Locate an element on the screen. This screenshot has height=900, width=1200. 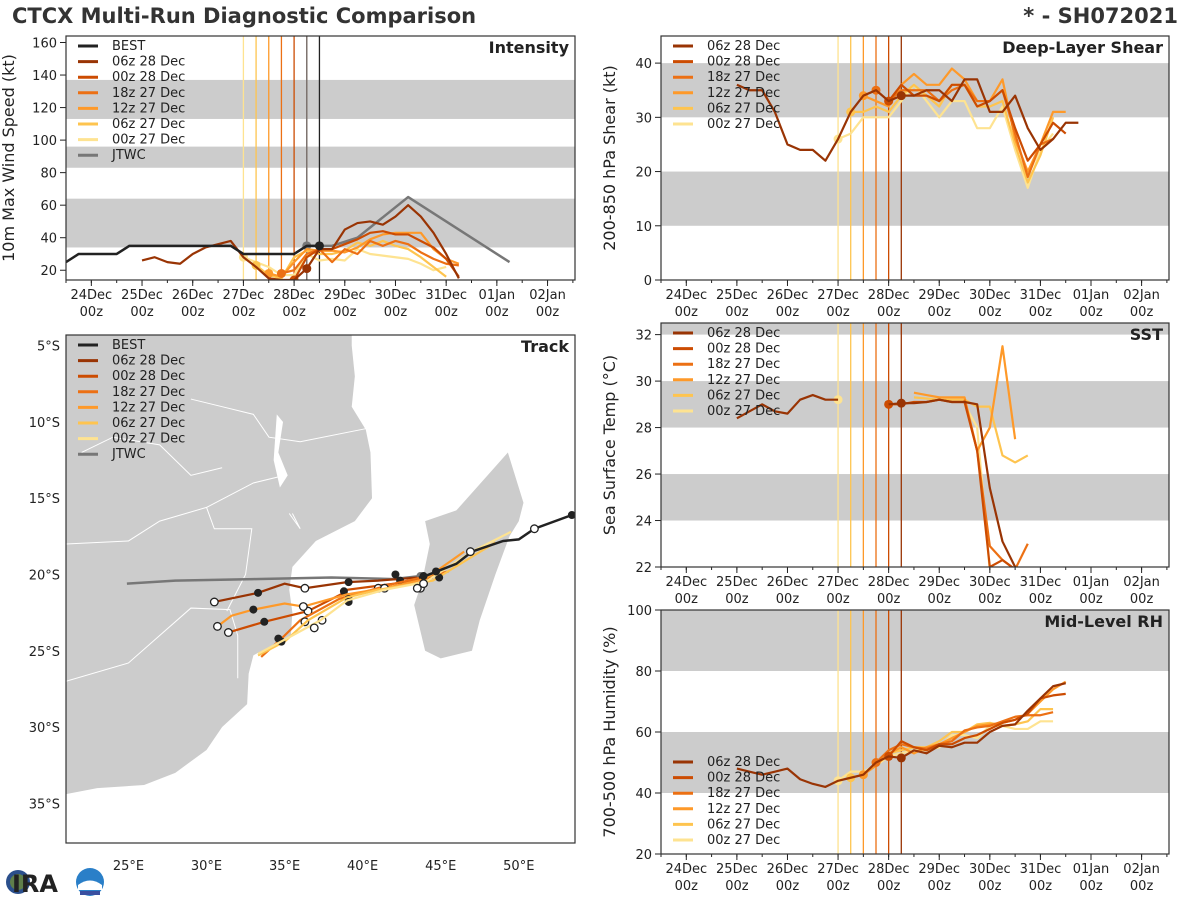
y-tick-label: 40 is located at coordinates (643, 794).